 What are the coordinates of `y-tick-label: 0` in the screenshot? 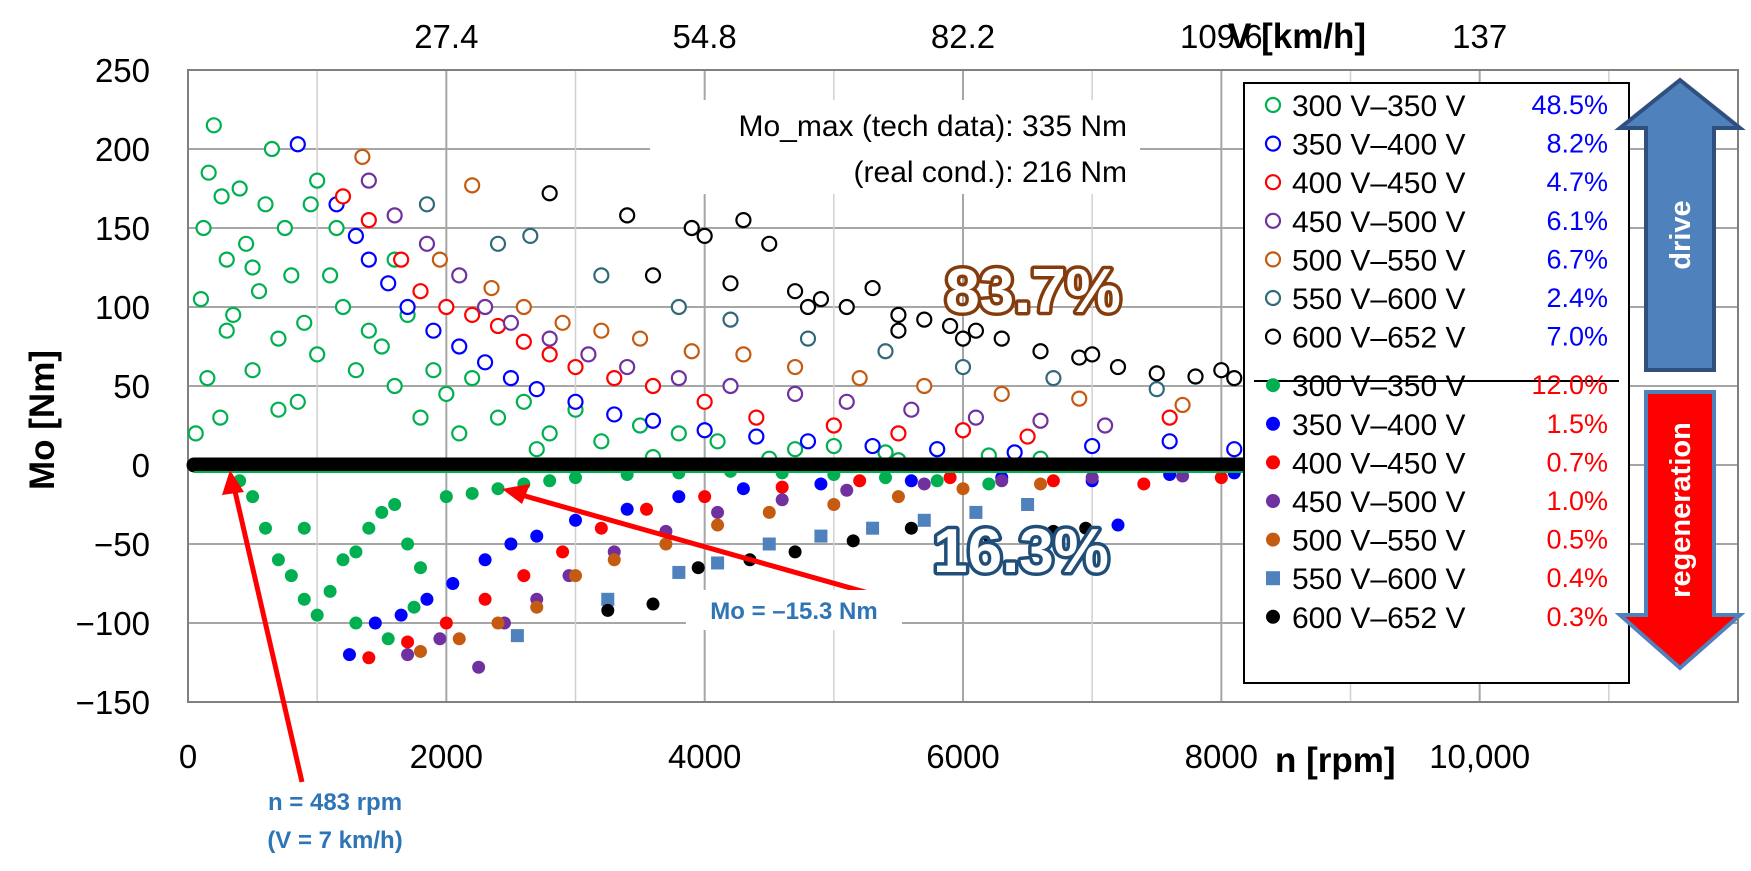 It's located at (141, 465).